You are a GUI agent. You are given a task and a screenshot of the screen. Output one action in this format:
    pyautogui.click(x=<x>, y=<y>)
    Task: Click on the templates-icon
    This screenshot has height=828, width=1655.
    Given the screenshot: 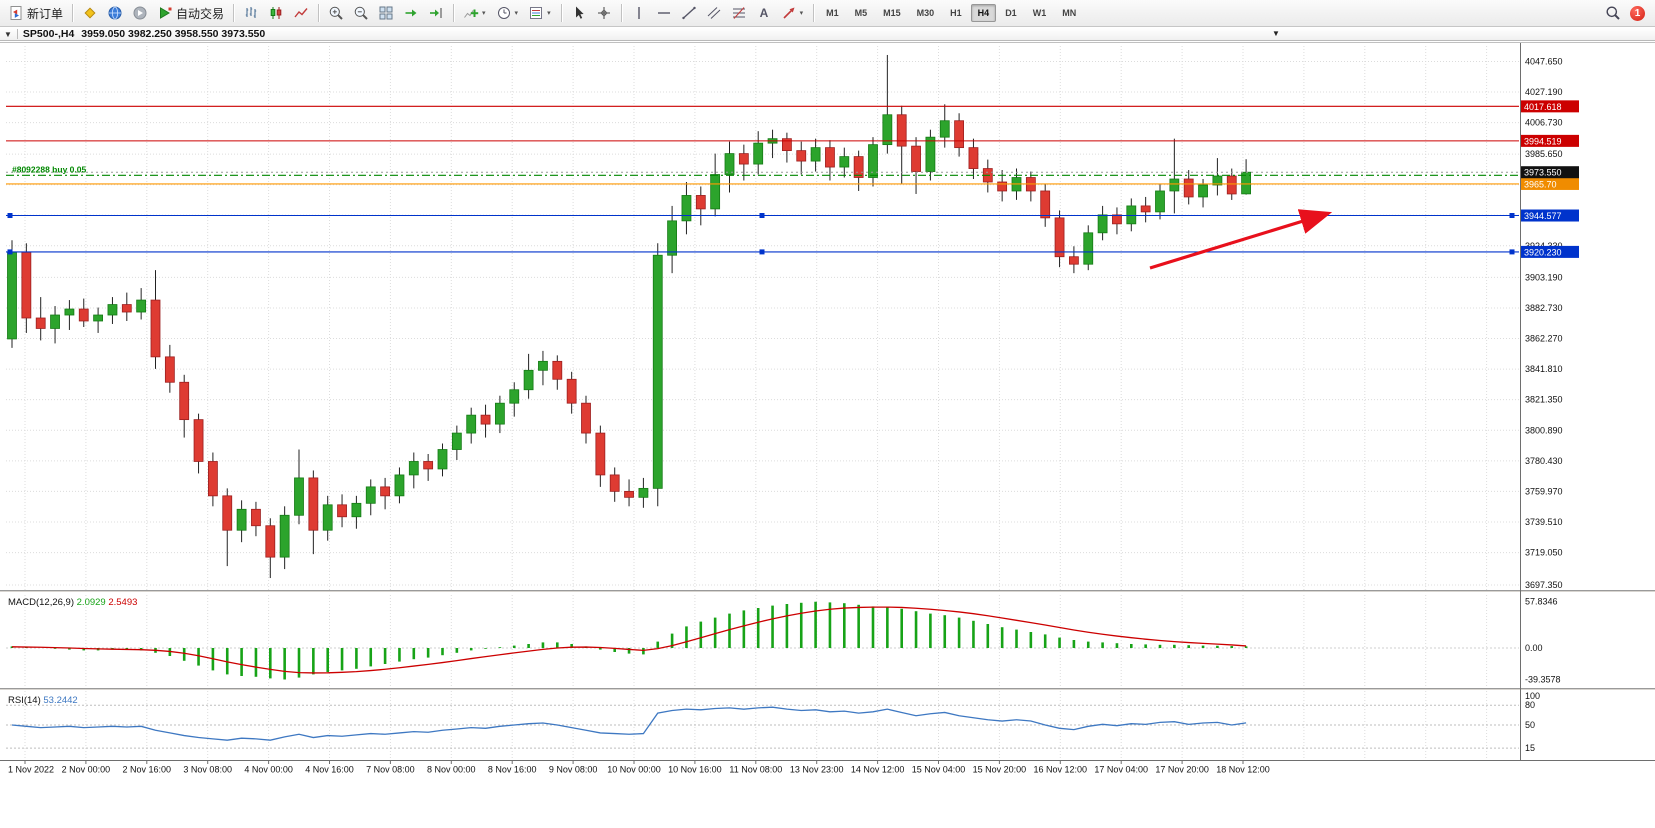 What is the action you would take?
    pyautogui.click(x=536, y=13)
    